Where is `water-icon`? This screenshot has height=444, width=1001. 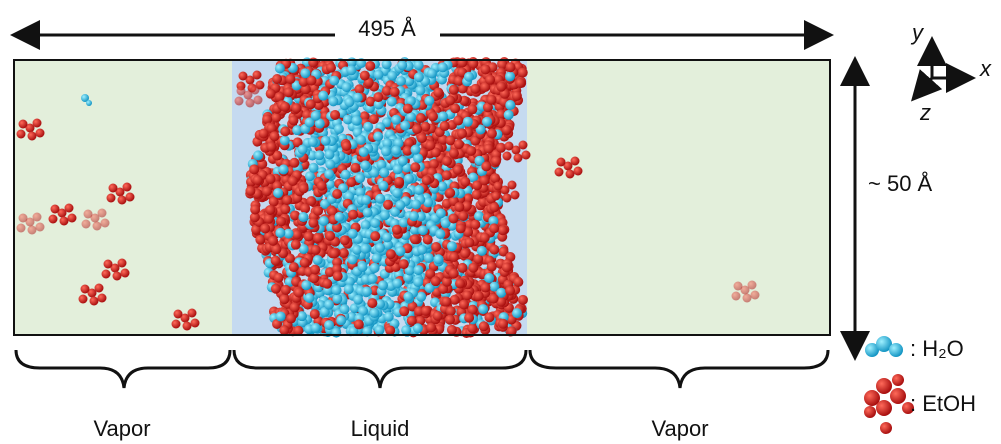 water-icon is located at coordinates (884, 346).